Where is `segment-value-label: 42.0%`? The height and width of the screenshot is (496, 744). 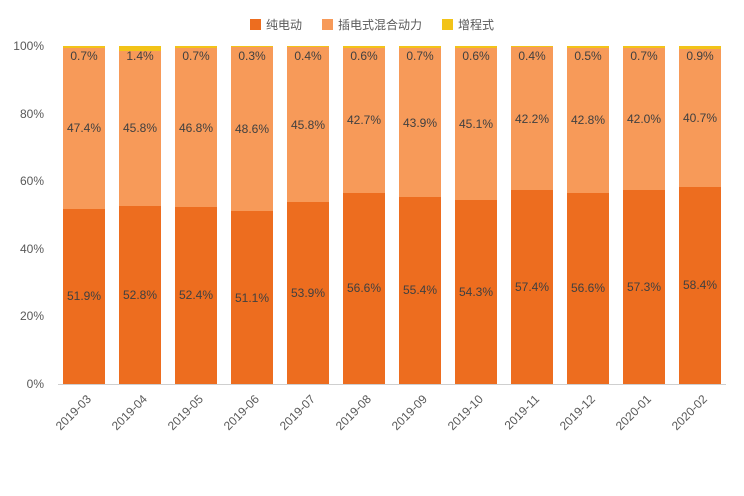 segment-value-label: 42.0% is located at coordinates (644, 119).